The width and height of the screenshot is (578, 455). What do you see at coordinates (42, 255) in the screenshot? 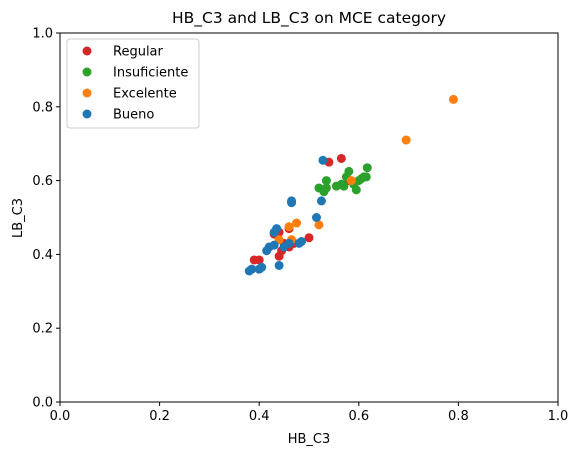
I see `y-tick-label: 0.4` at bounding box center [42, 255].